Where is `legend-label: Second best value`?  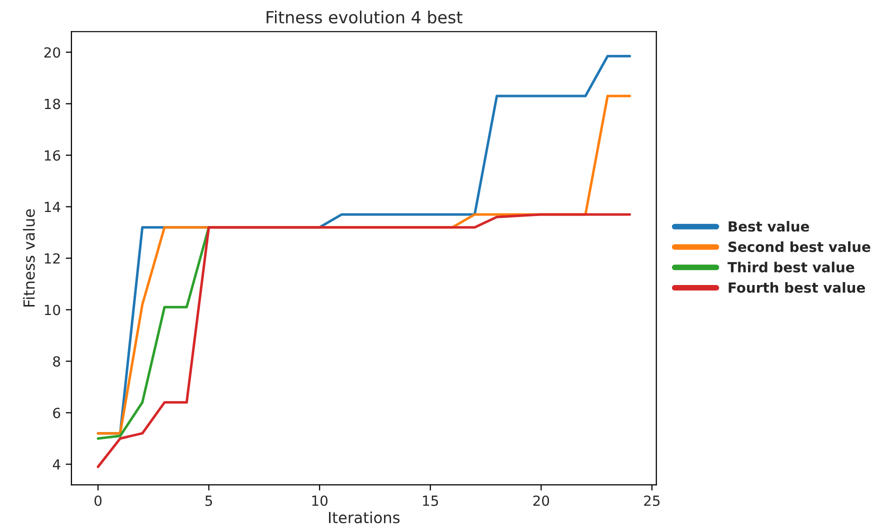 legend-label: Second best value is located at coordinates (799, 246).